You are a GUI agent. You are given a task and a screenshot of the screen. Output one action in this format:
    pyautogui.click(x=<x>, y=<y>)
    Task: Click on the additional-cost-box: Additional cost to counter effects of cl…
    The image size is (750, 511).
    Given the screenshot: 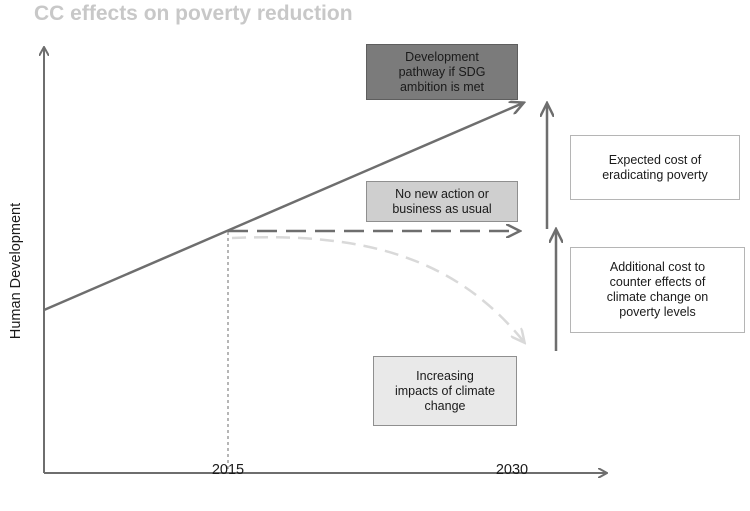 What is the action you would take?
    pyautogui.click(x=657, y=290)
    